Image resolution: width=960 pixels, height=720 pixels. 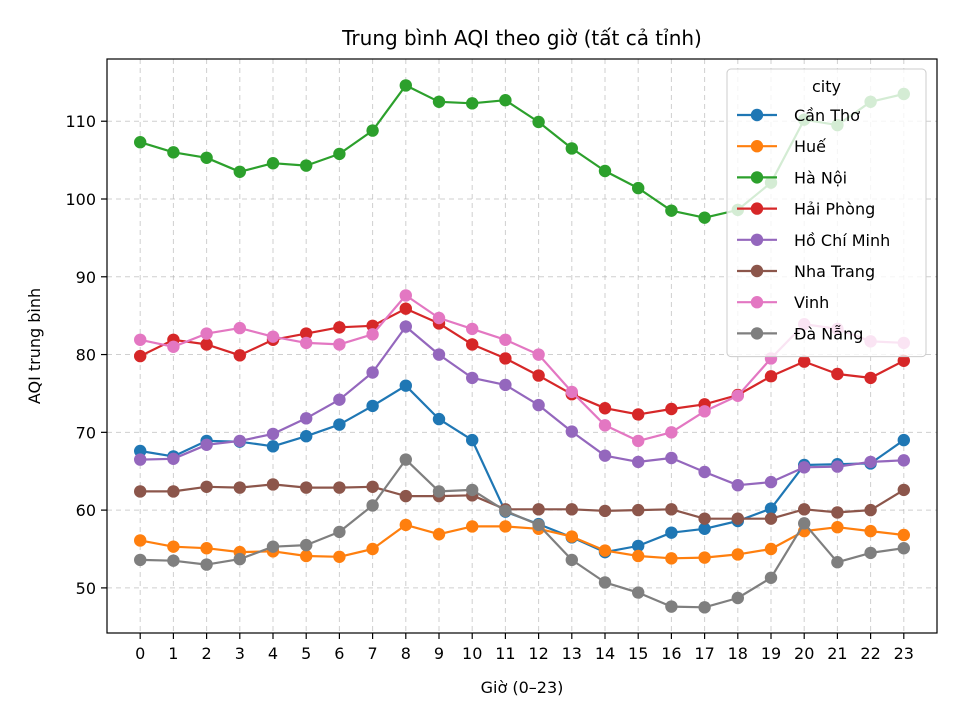 I want to click on x-tick-label: 22, so click(x=870, y=653).